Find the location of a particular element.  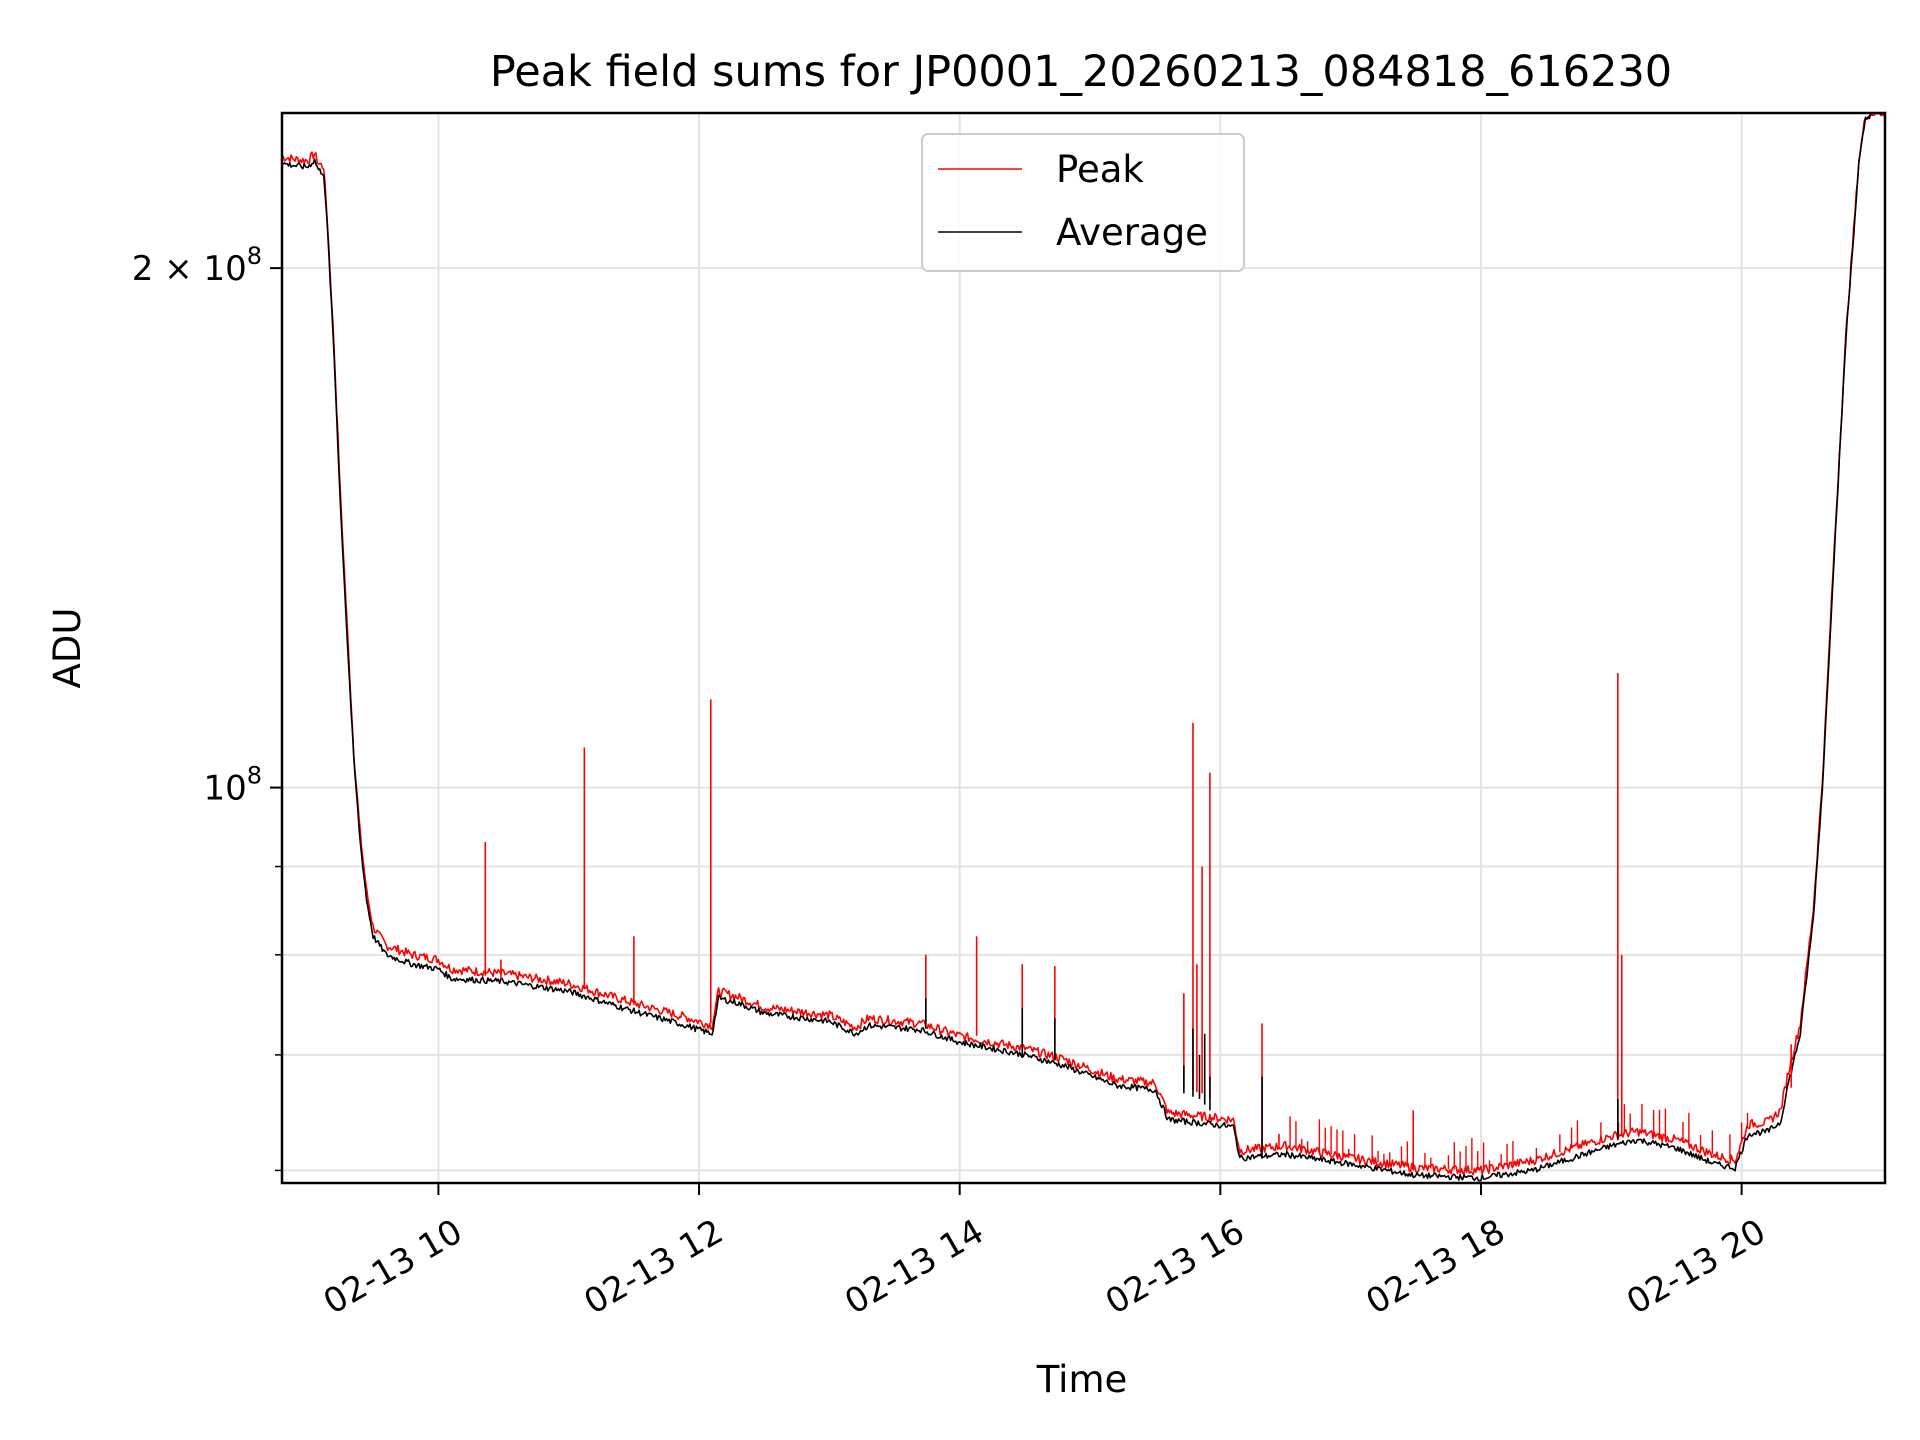

y-tick-label: 108 is located at coordinates (232, 785).